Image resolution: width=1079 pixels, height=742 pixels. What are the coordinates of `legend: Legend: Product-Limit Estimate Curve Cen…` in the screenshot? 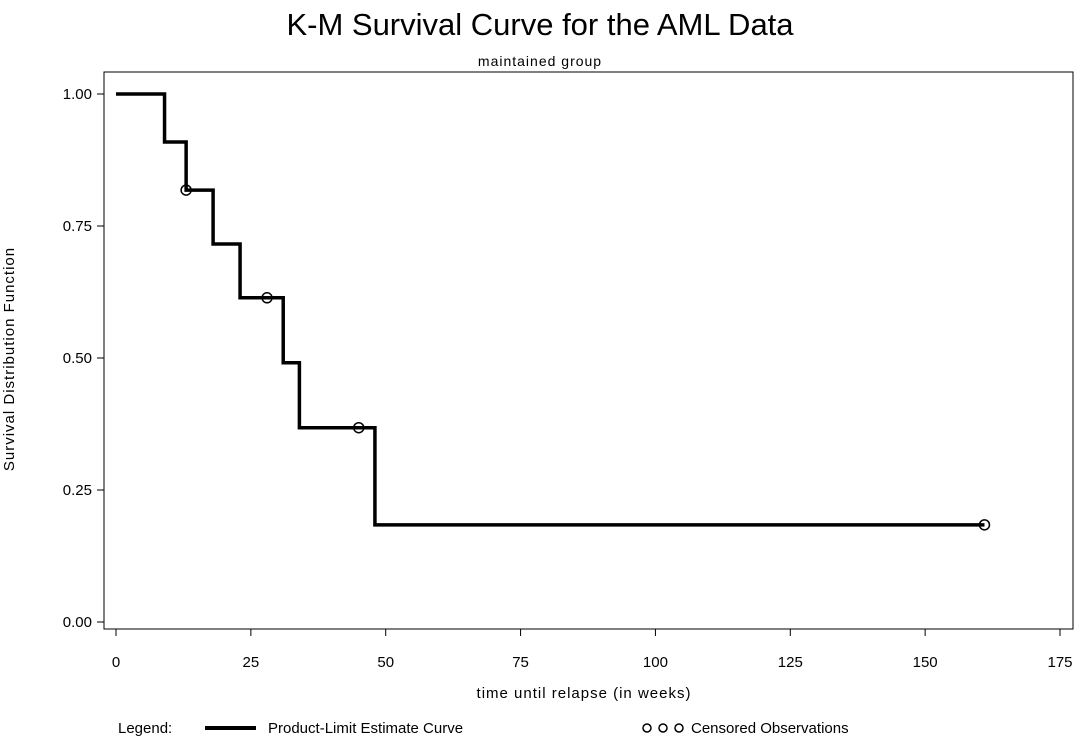 It's located at (483, 728).